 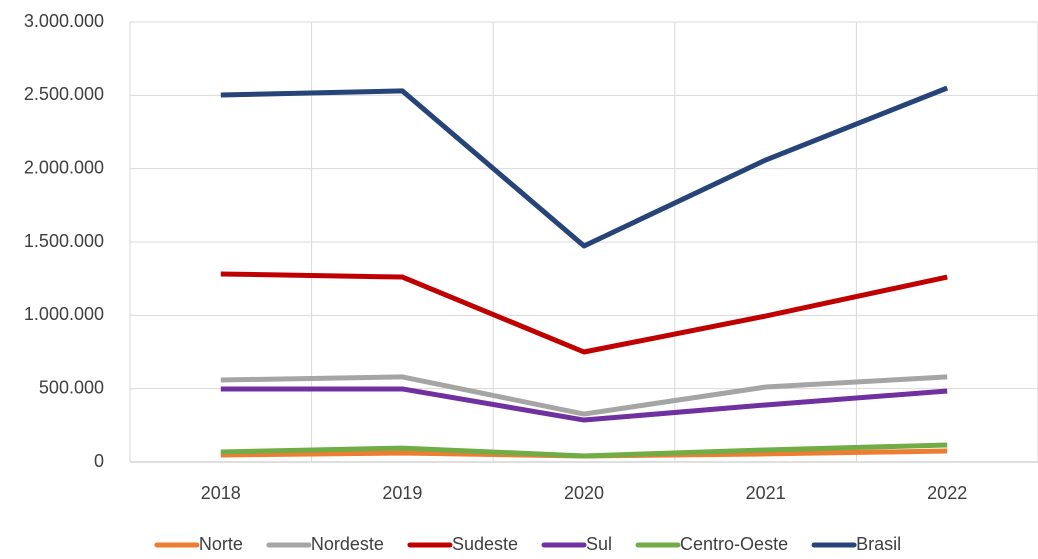 I want to click on y-tick-label: 1.500.000, so click(x=64, y=241).